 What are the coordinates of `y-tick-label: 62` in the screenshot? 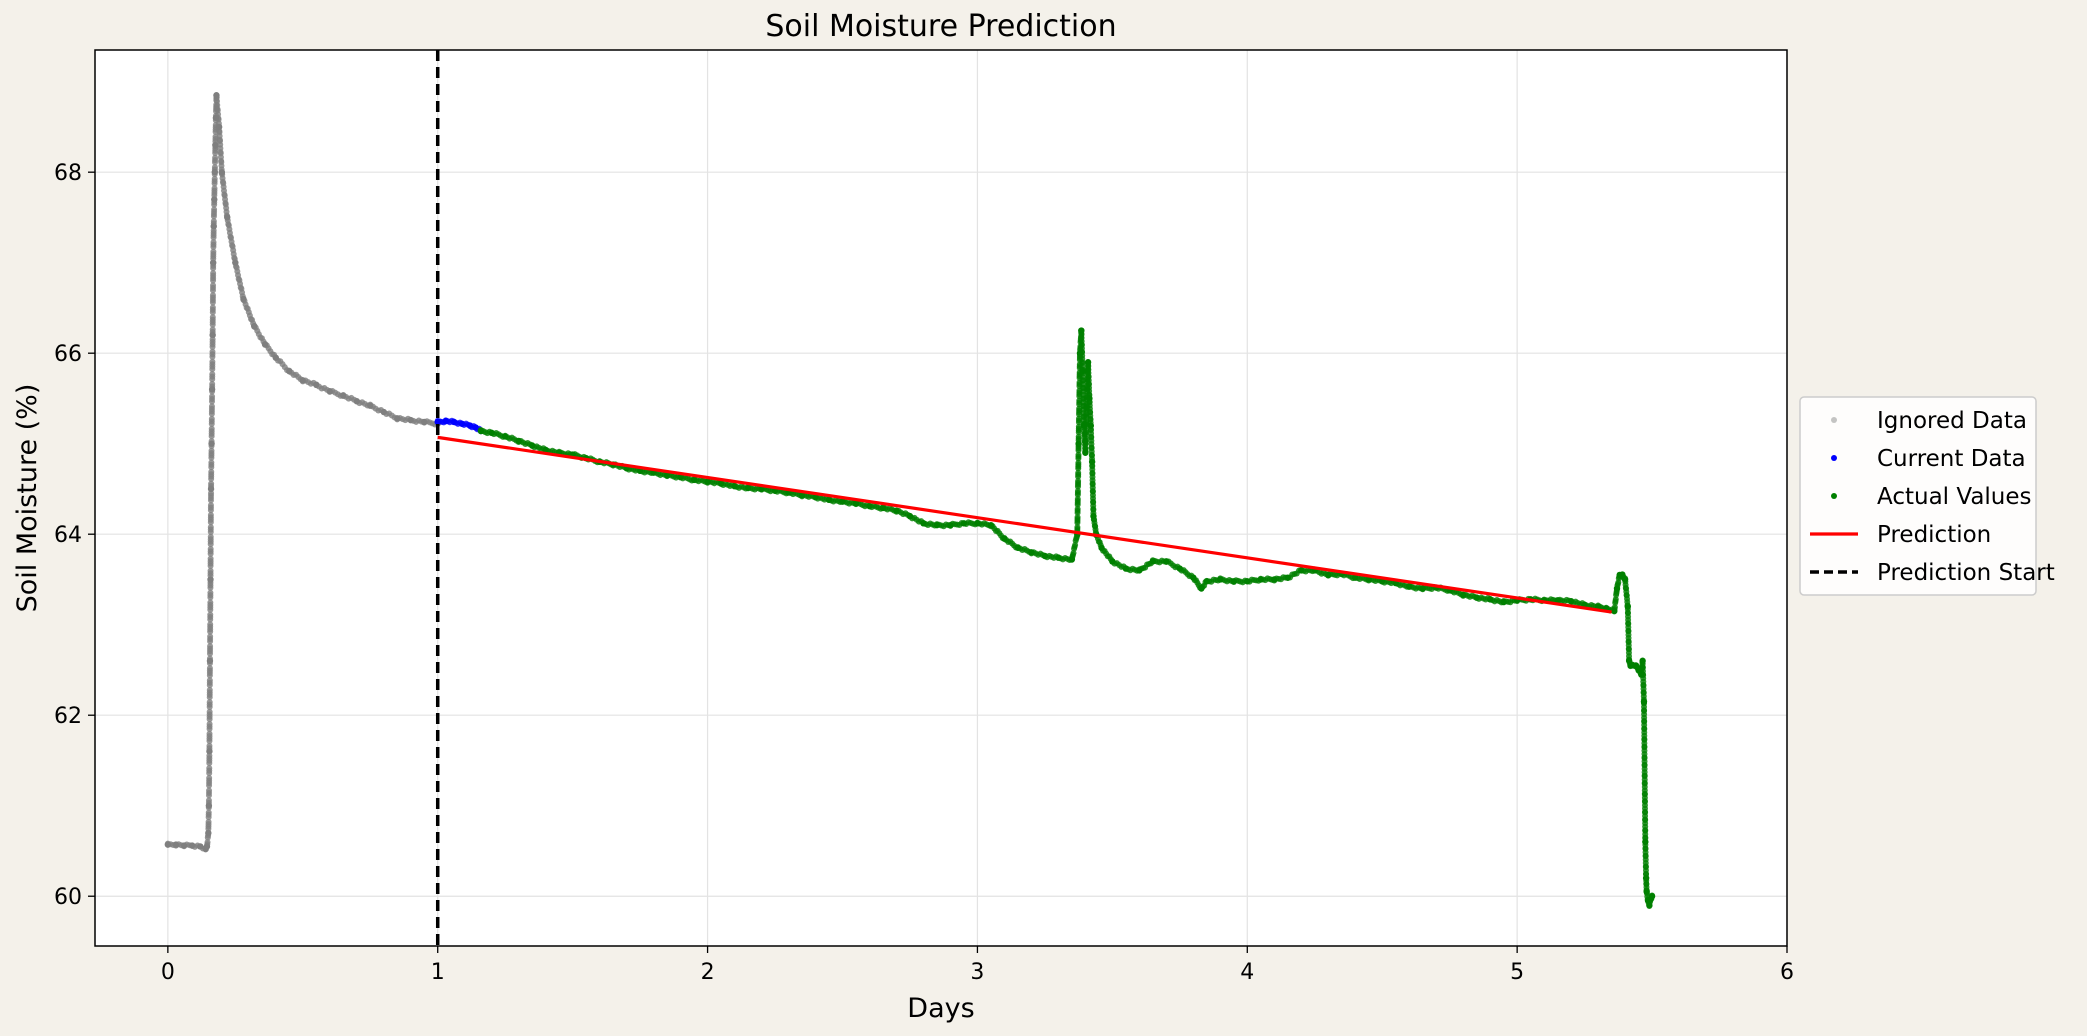 It's located at (68, 716).